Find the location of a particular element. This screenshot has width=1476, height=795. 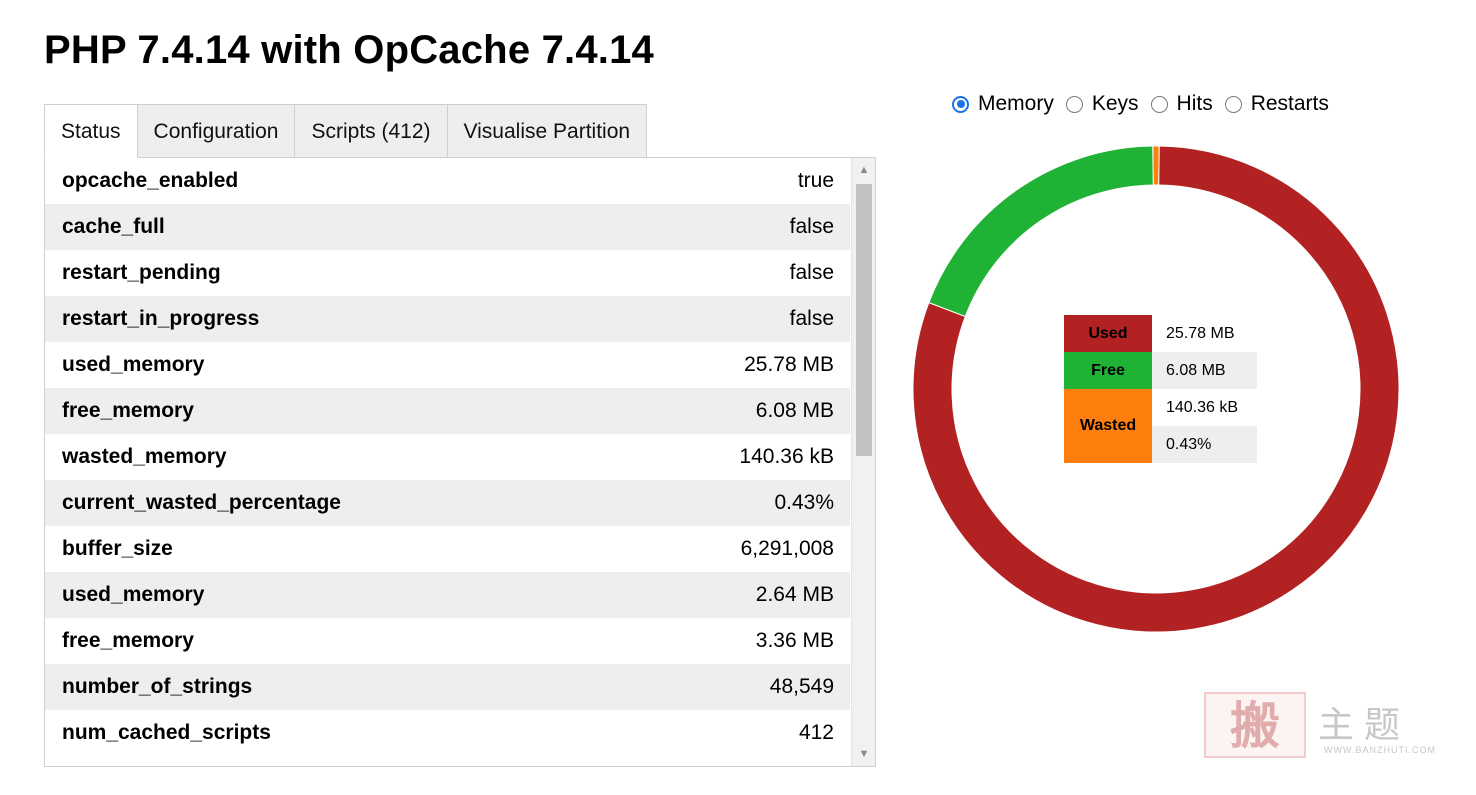

table-row: restart_pending false is located at coordinates (447, 273).